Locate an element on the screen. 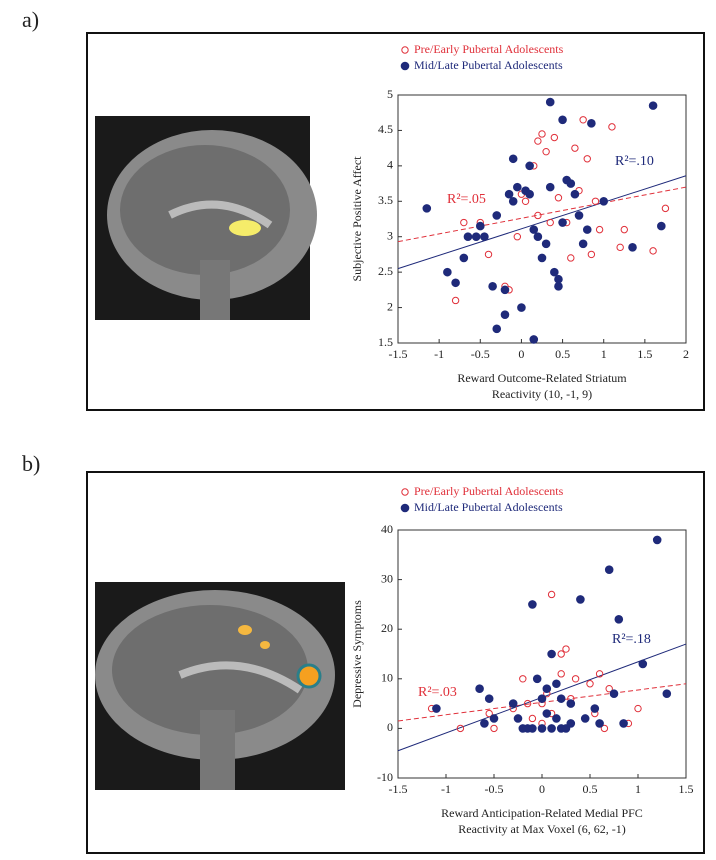 The image size is (716, 860). y-axis-label: Depressive Symptoms is located at coordinates (357, 654).